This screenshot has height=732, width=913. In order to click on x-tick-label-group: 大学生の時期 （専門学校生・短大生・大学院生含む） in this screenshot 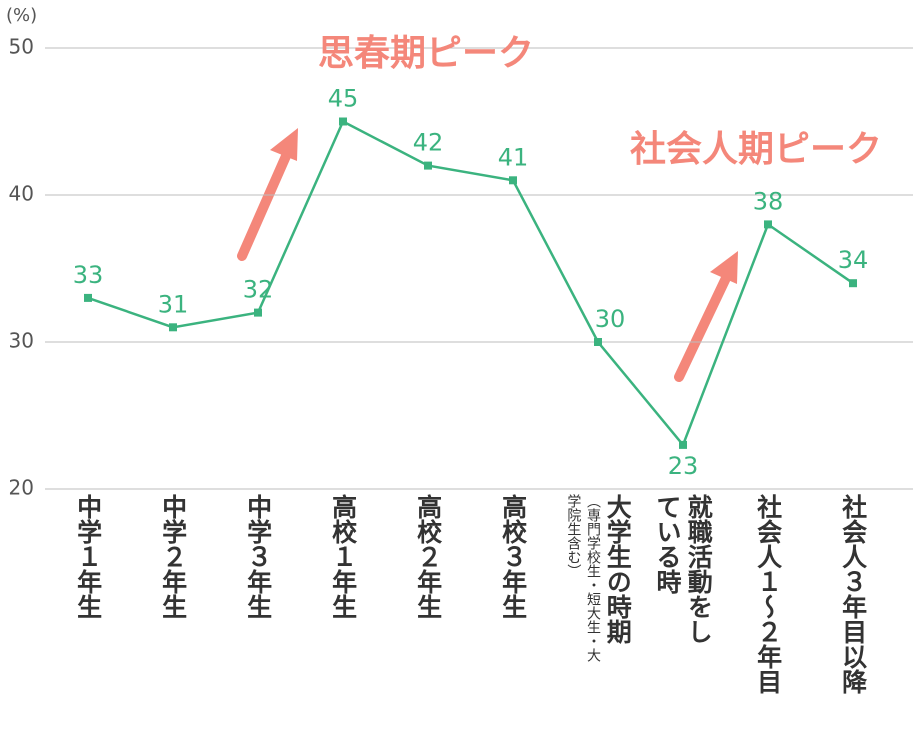, I will do `click(598, 578)`.